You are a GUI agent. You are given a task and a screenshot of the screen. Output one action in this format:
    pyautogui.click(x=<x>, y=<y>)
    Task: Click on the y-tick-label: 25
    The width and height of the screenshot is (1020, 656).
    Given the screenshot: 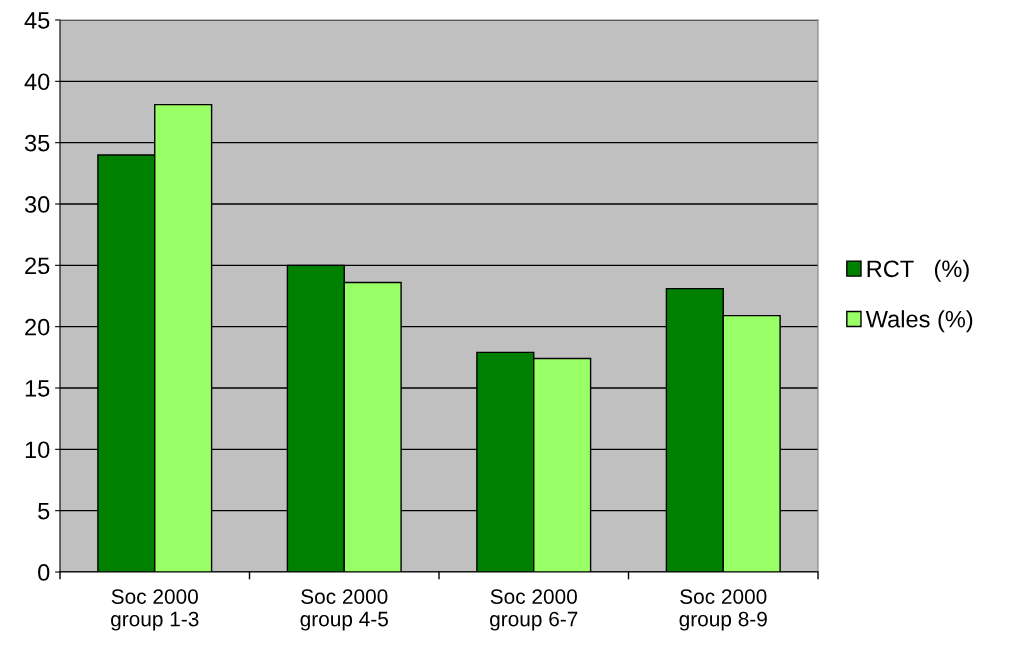 What is the action you would take?
    pyautogui.click(x=37, y=266)
    